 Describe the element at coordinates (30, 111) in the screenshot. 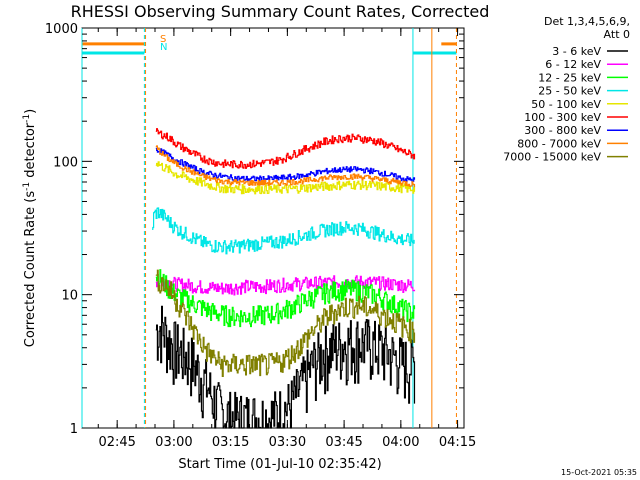

I see `y-axis-label-end: )` at that location.